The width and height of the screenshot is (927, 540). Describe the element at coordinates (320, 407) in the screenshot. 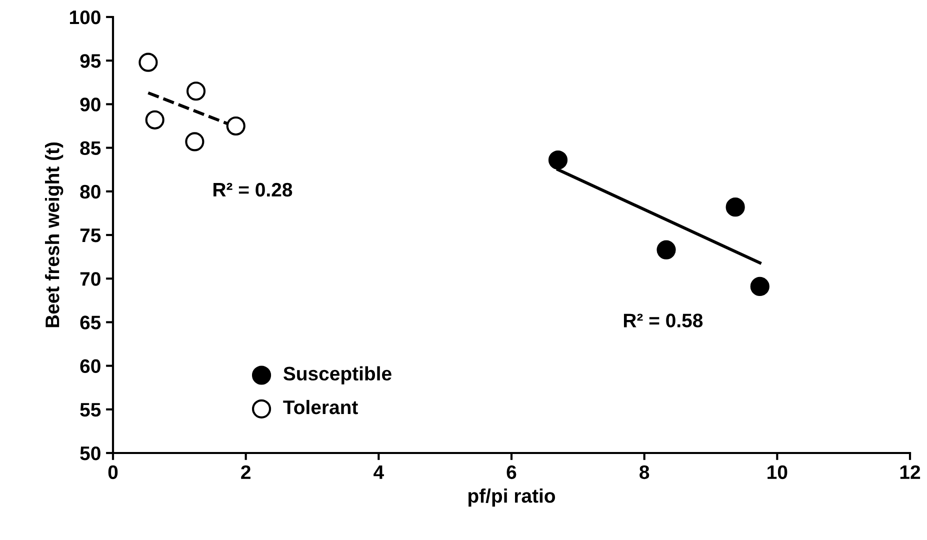

I see `legend-label: Tolerant` at that location.